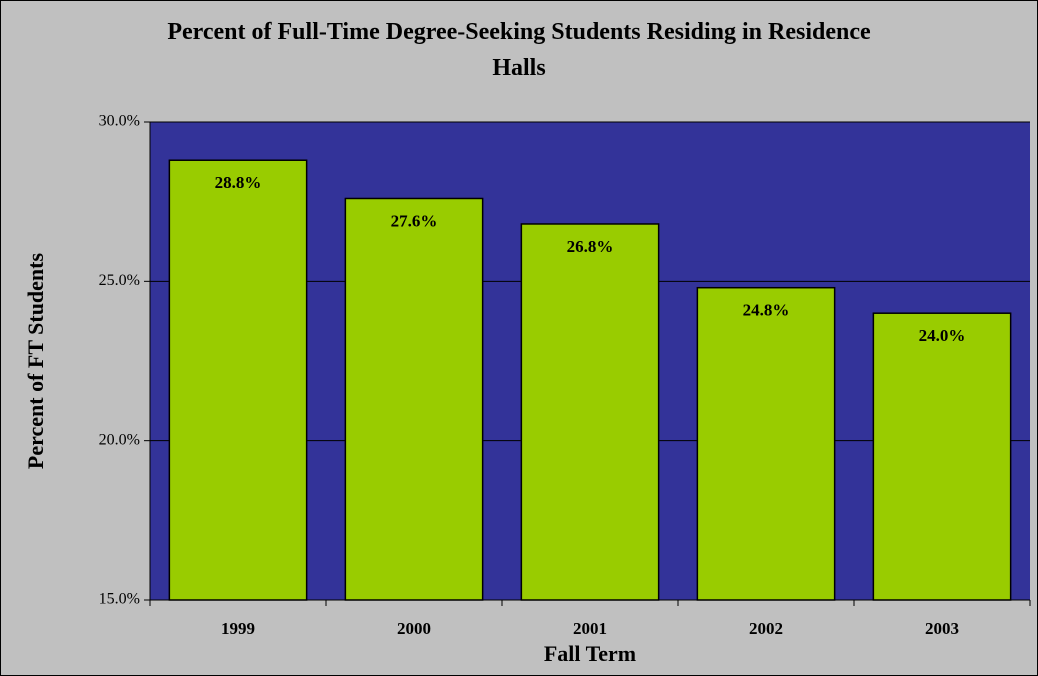 This screenshot has width=1038, height=676. I want to click on x-axis-label: Fall Term, so click(590, 653).